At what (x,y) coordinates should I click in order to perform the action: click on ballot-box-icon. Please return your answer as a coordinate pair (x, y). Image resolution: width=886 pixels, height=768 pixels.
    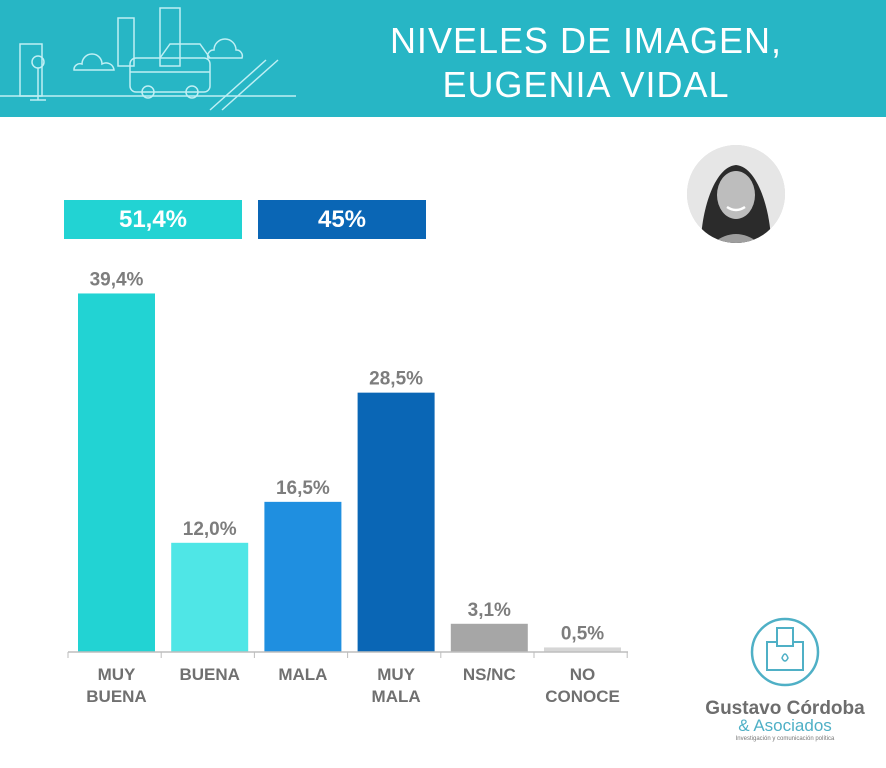
    Looking at the image, I should click on (785, 652).